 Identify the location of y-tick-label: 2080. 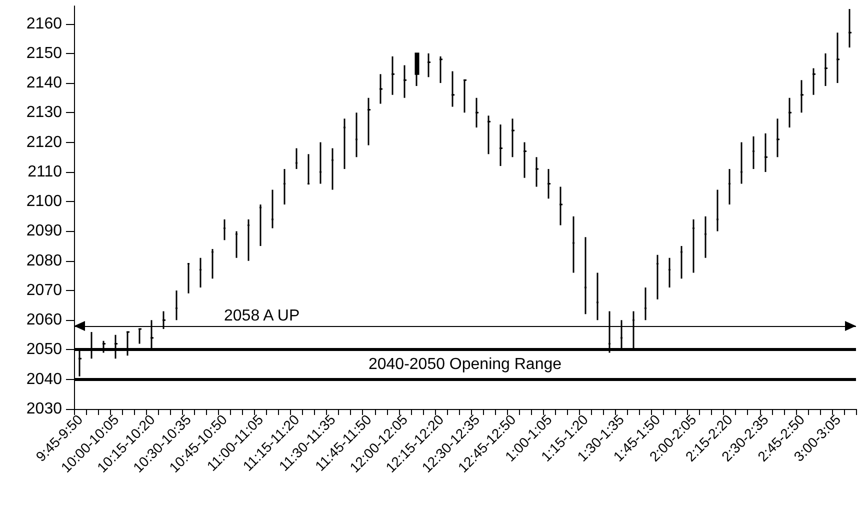
(44, 261).